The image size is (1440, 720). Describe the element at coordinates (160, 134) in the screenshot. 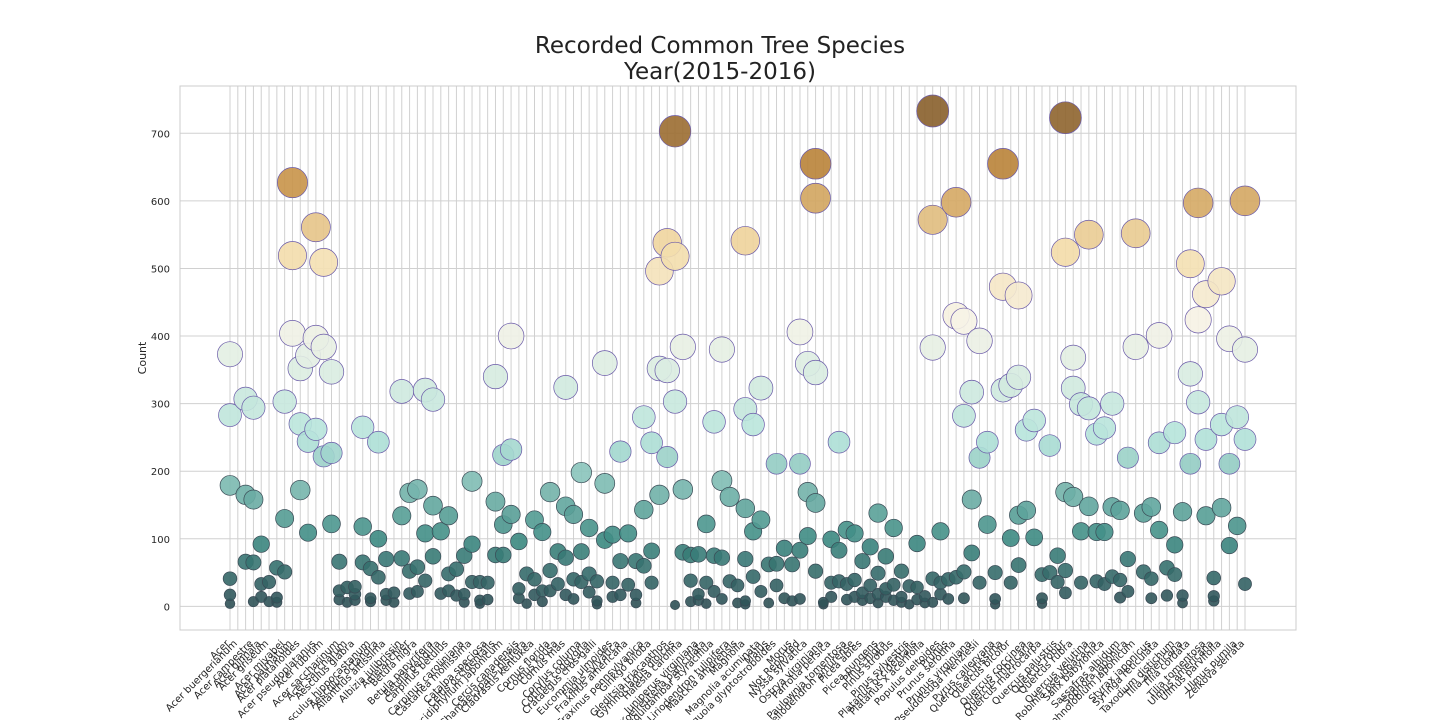

I see `y-tick-label: 700` at that location.